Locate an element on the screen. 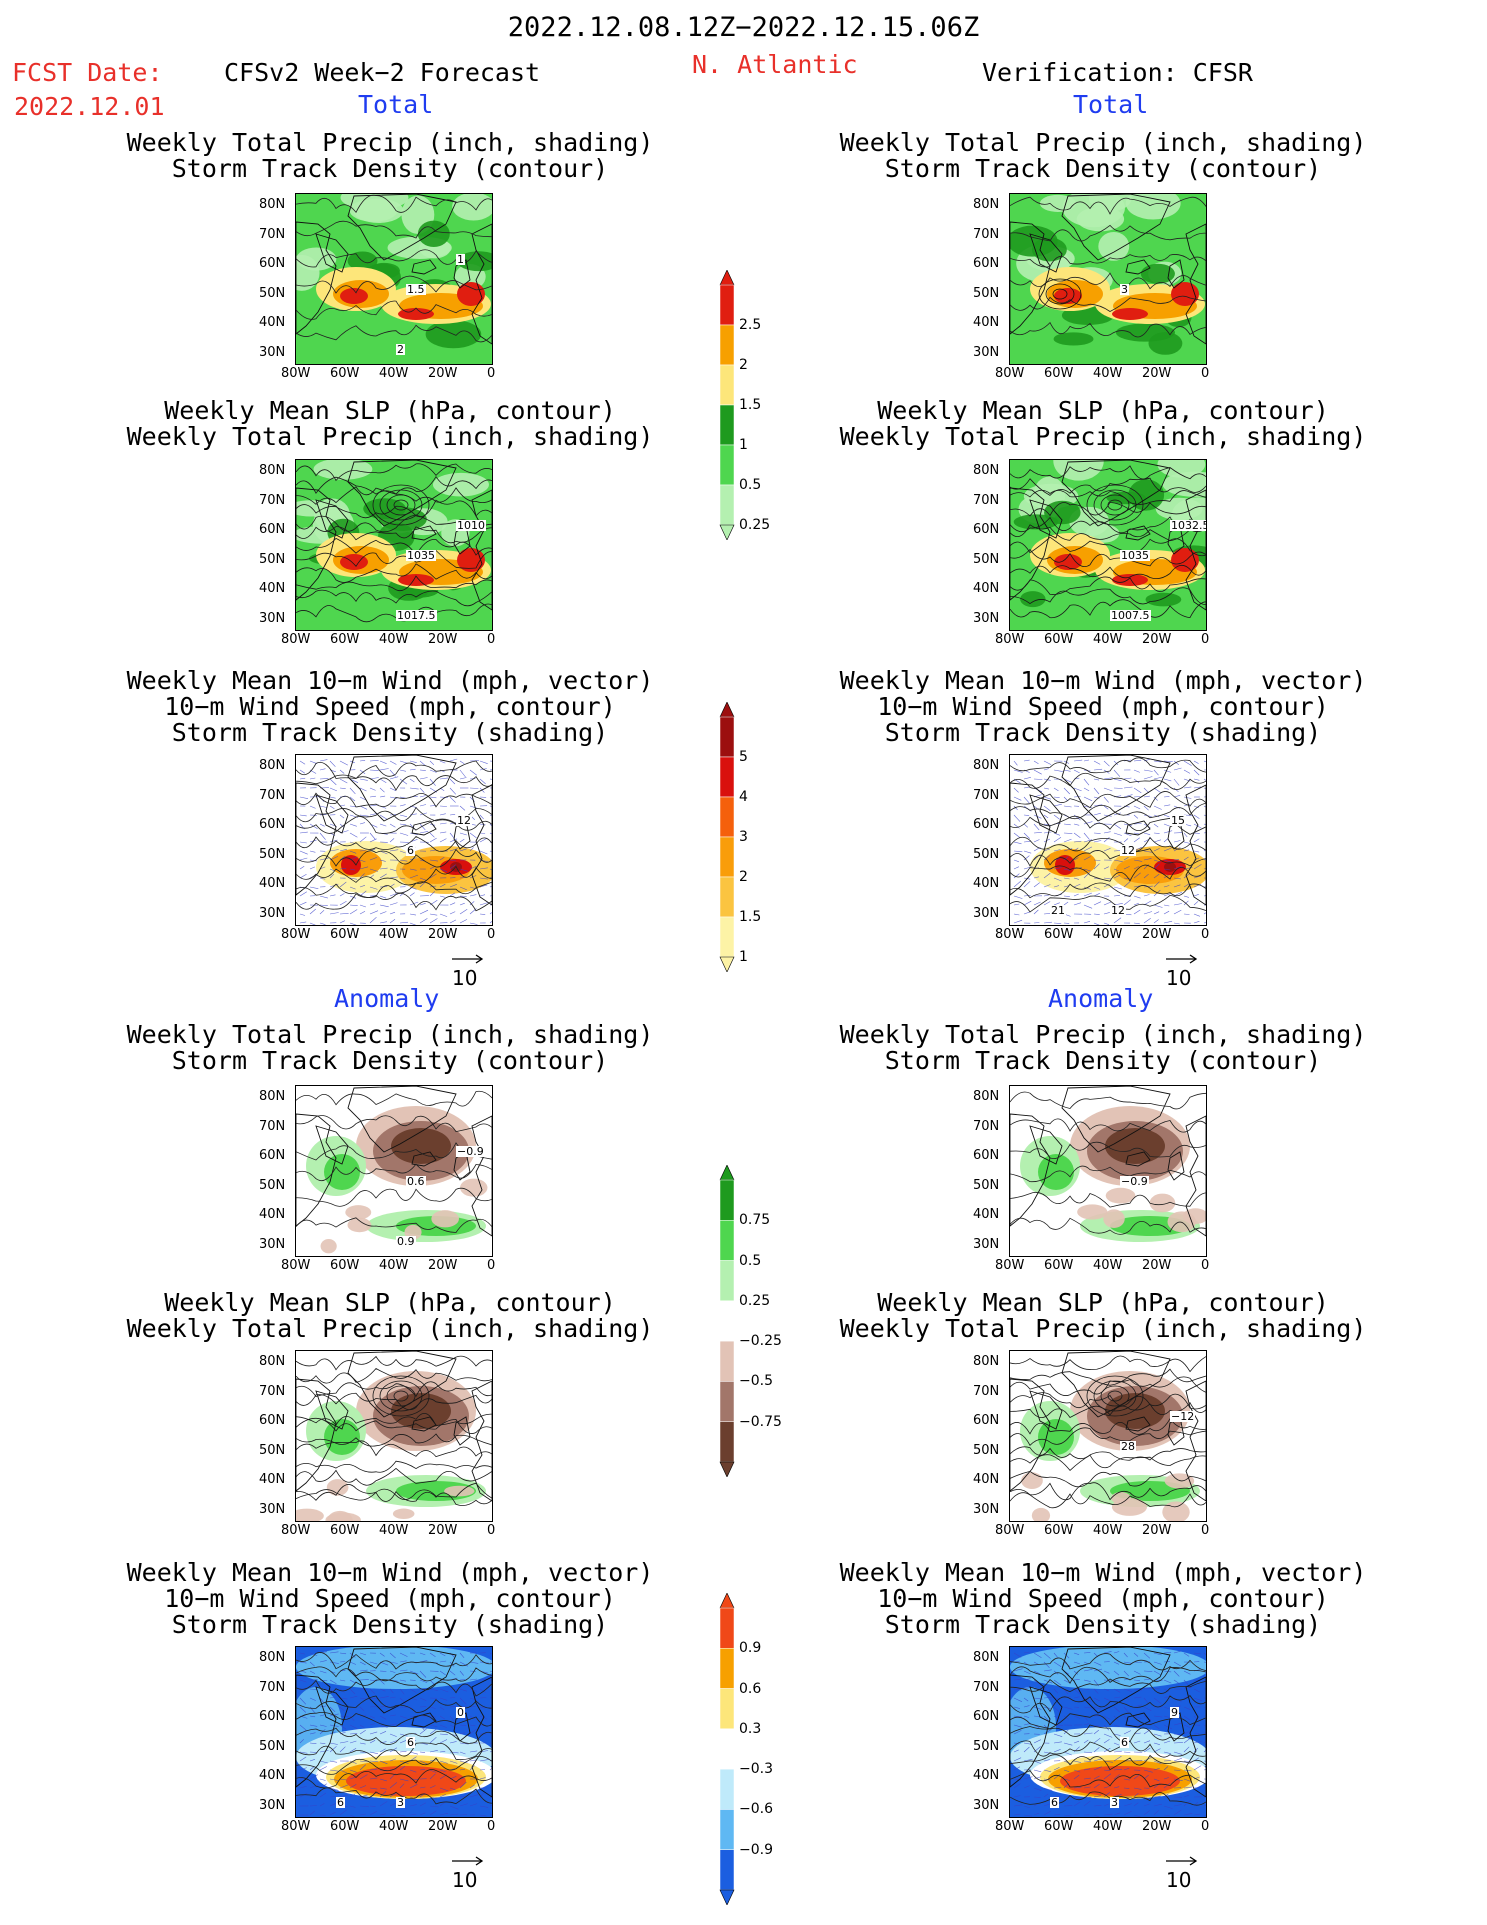 The width and height of the screenshot is (1487, 1925). contour-label: 6 is located at coordinates (410, 1742).